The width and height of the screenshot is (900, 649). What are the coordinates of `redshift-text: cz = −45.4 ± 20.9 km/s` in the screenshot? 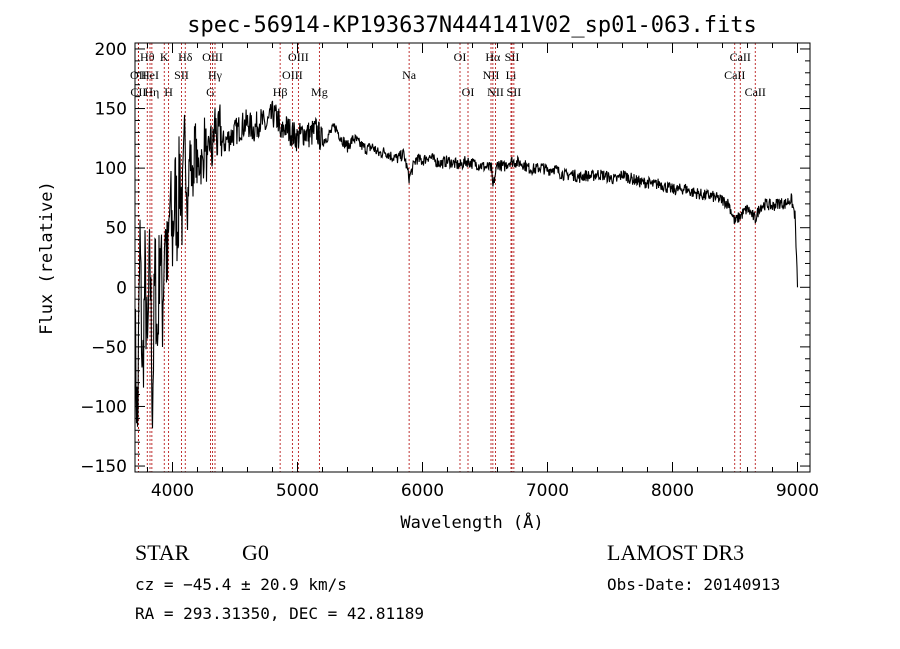 It's located at (241, 584).